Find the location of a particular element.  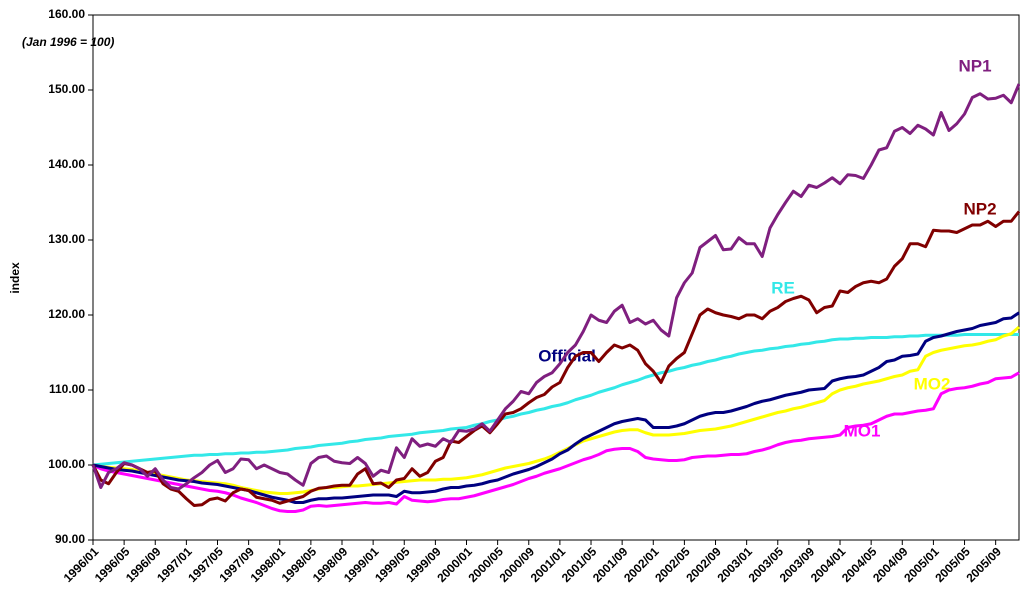

y-tick-label: 140.00 is located at coordinates (66, 164).